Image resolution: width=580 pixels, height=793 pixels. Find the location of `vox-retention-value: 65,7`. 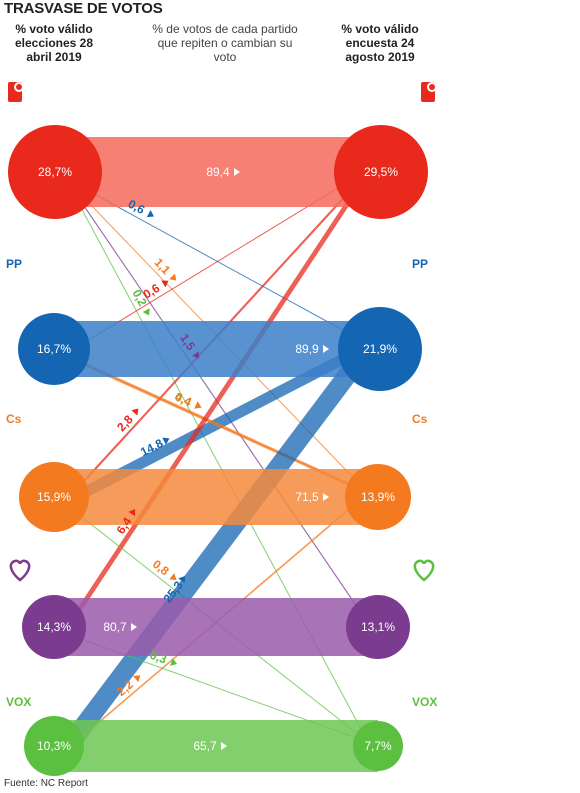

vox-retention-value: 65,7 is located at coordinates (205, 746).